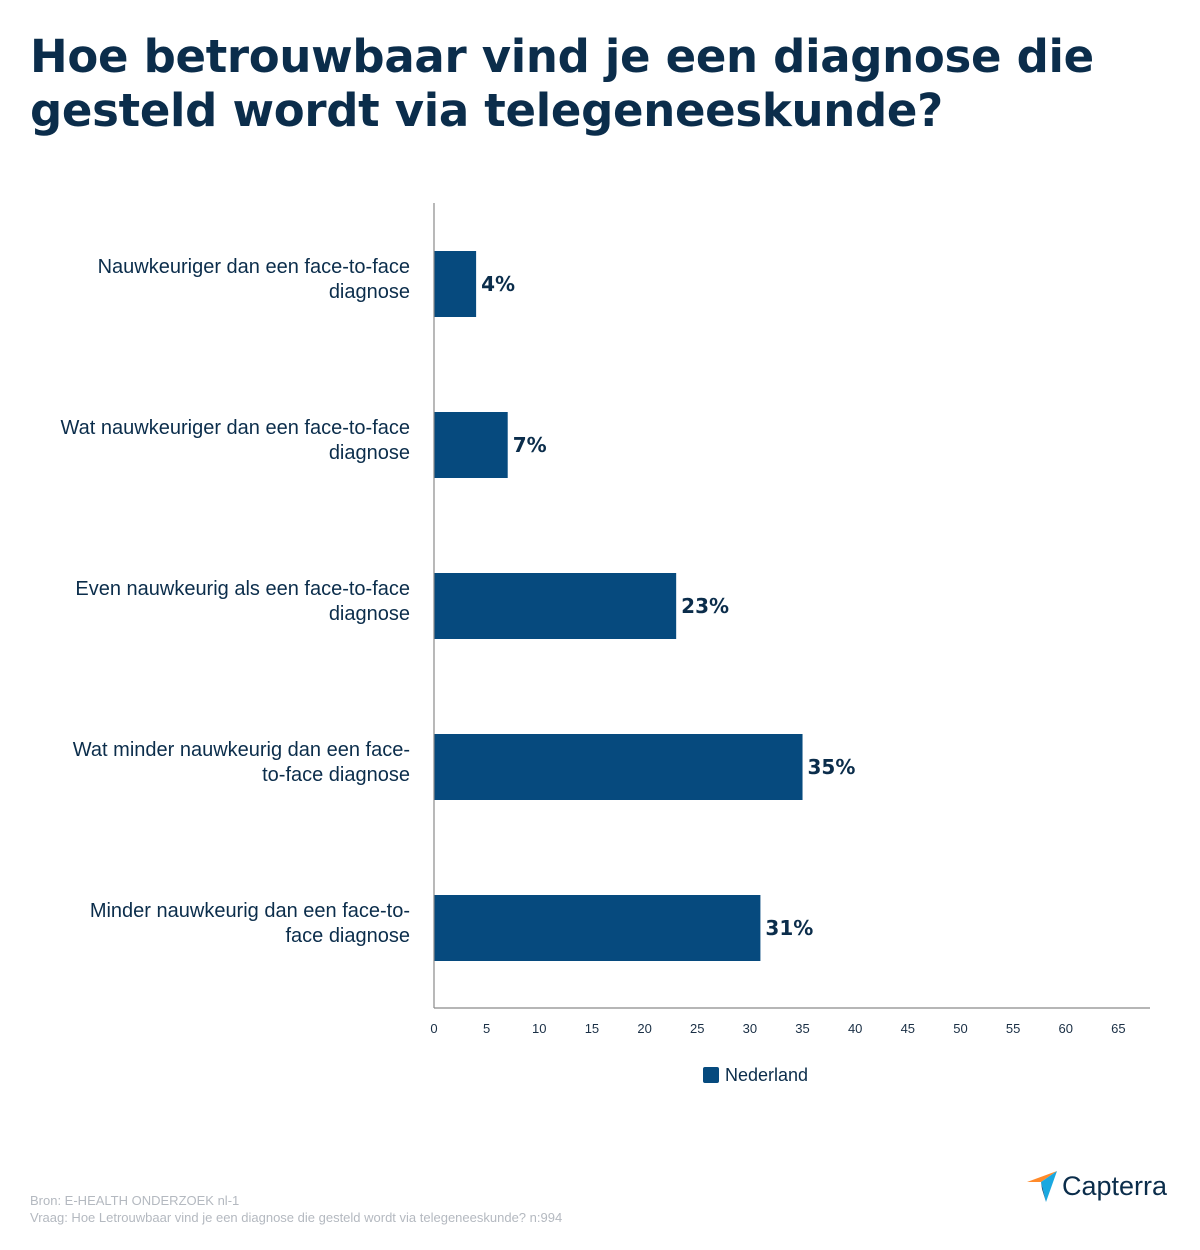 The width and height of the screenshot is (1200, 1250). What do you see at coordinates (1013, 1028) in the screenshot?
I see `x-tick-label: 55` at bounding box center [1013, 1028].